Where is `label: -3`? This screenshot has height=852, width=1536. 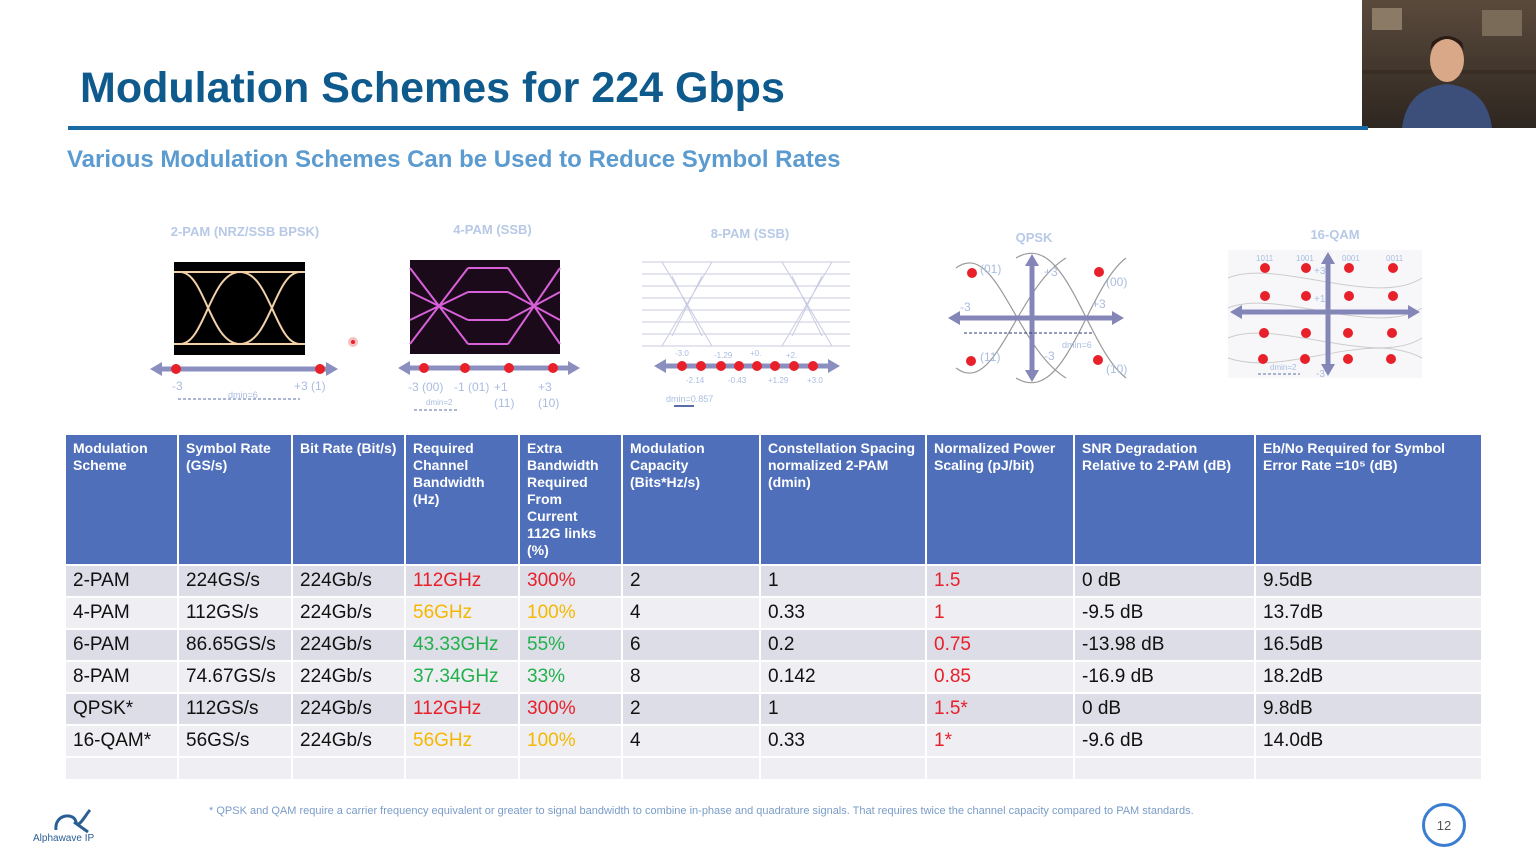 label: -3 is located at coordinates (177, 386).